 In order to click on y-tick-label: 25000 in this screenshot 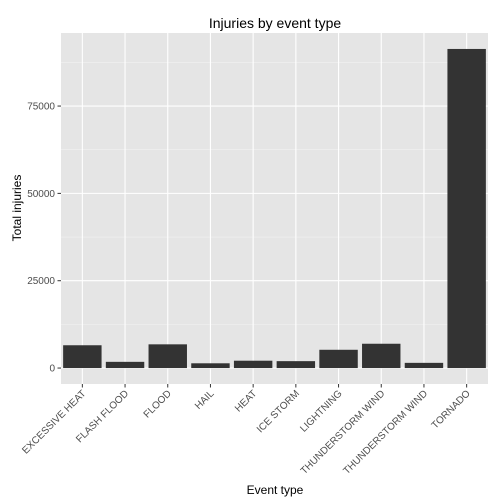, I will do `click(41, 281)`.